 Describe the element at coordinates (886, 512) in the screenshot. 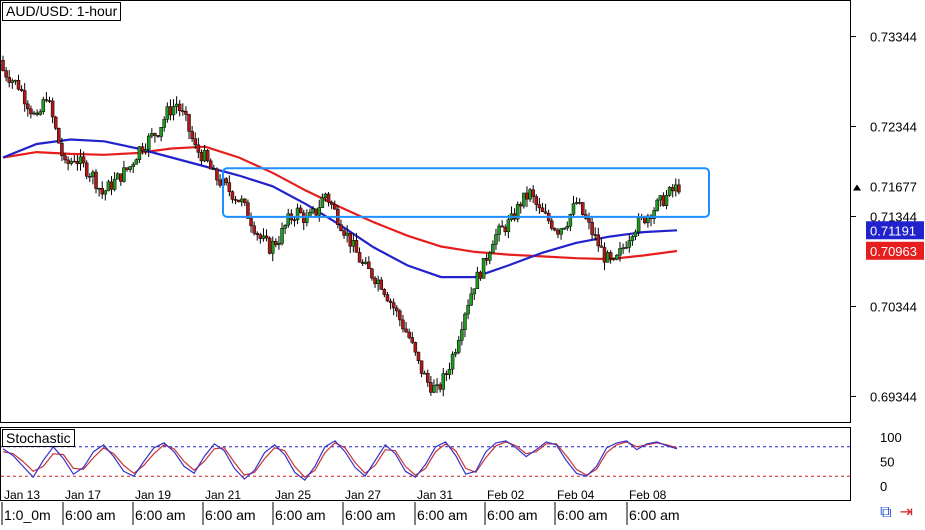

I see `link-icon: ⧉` at that location.